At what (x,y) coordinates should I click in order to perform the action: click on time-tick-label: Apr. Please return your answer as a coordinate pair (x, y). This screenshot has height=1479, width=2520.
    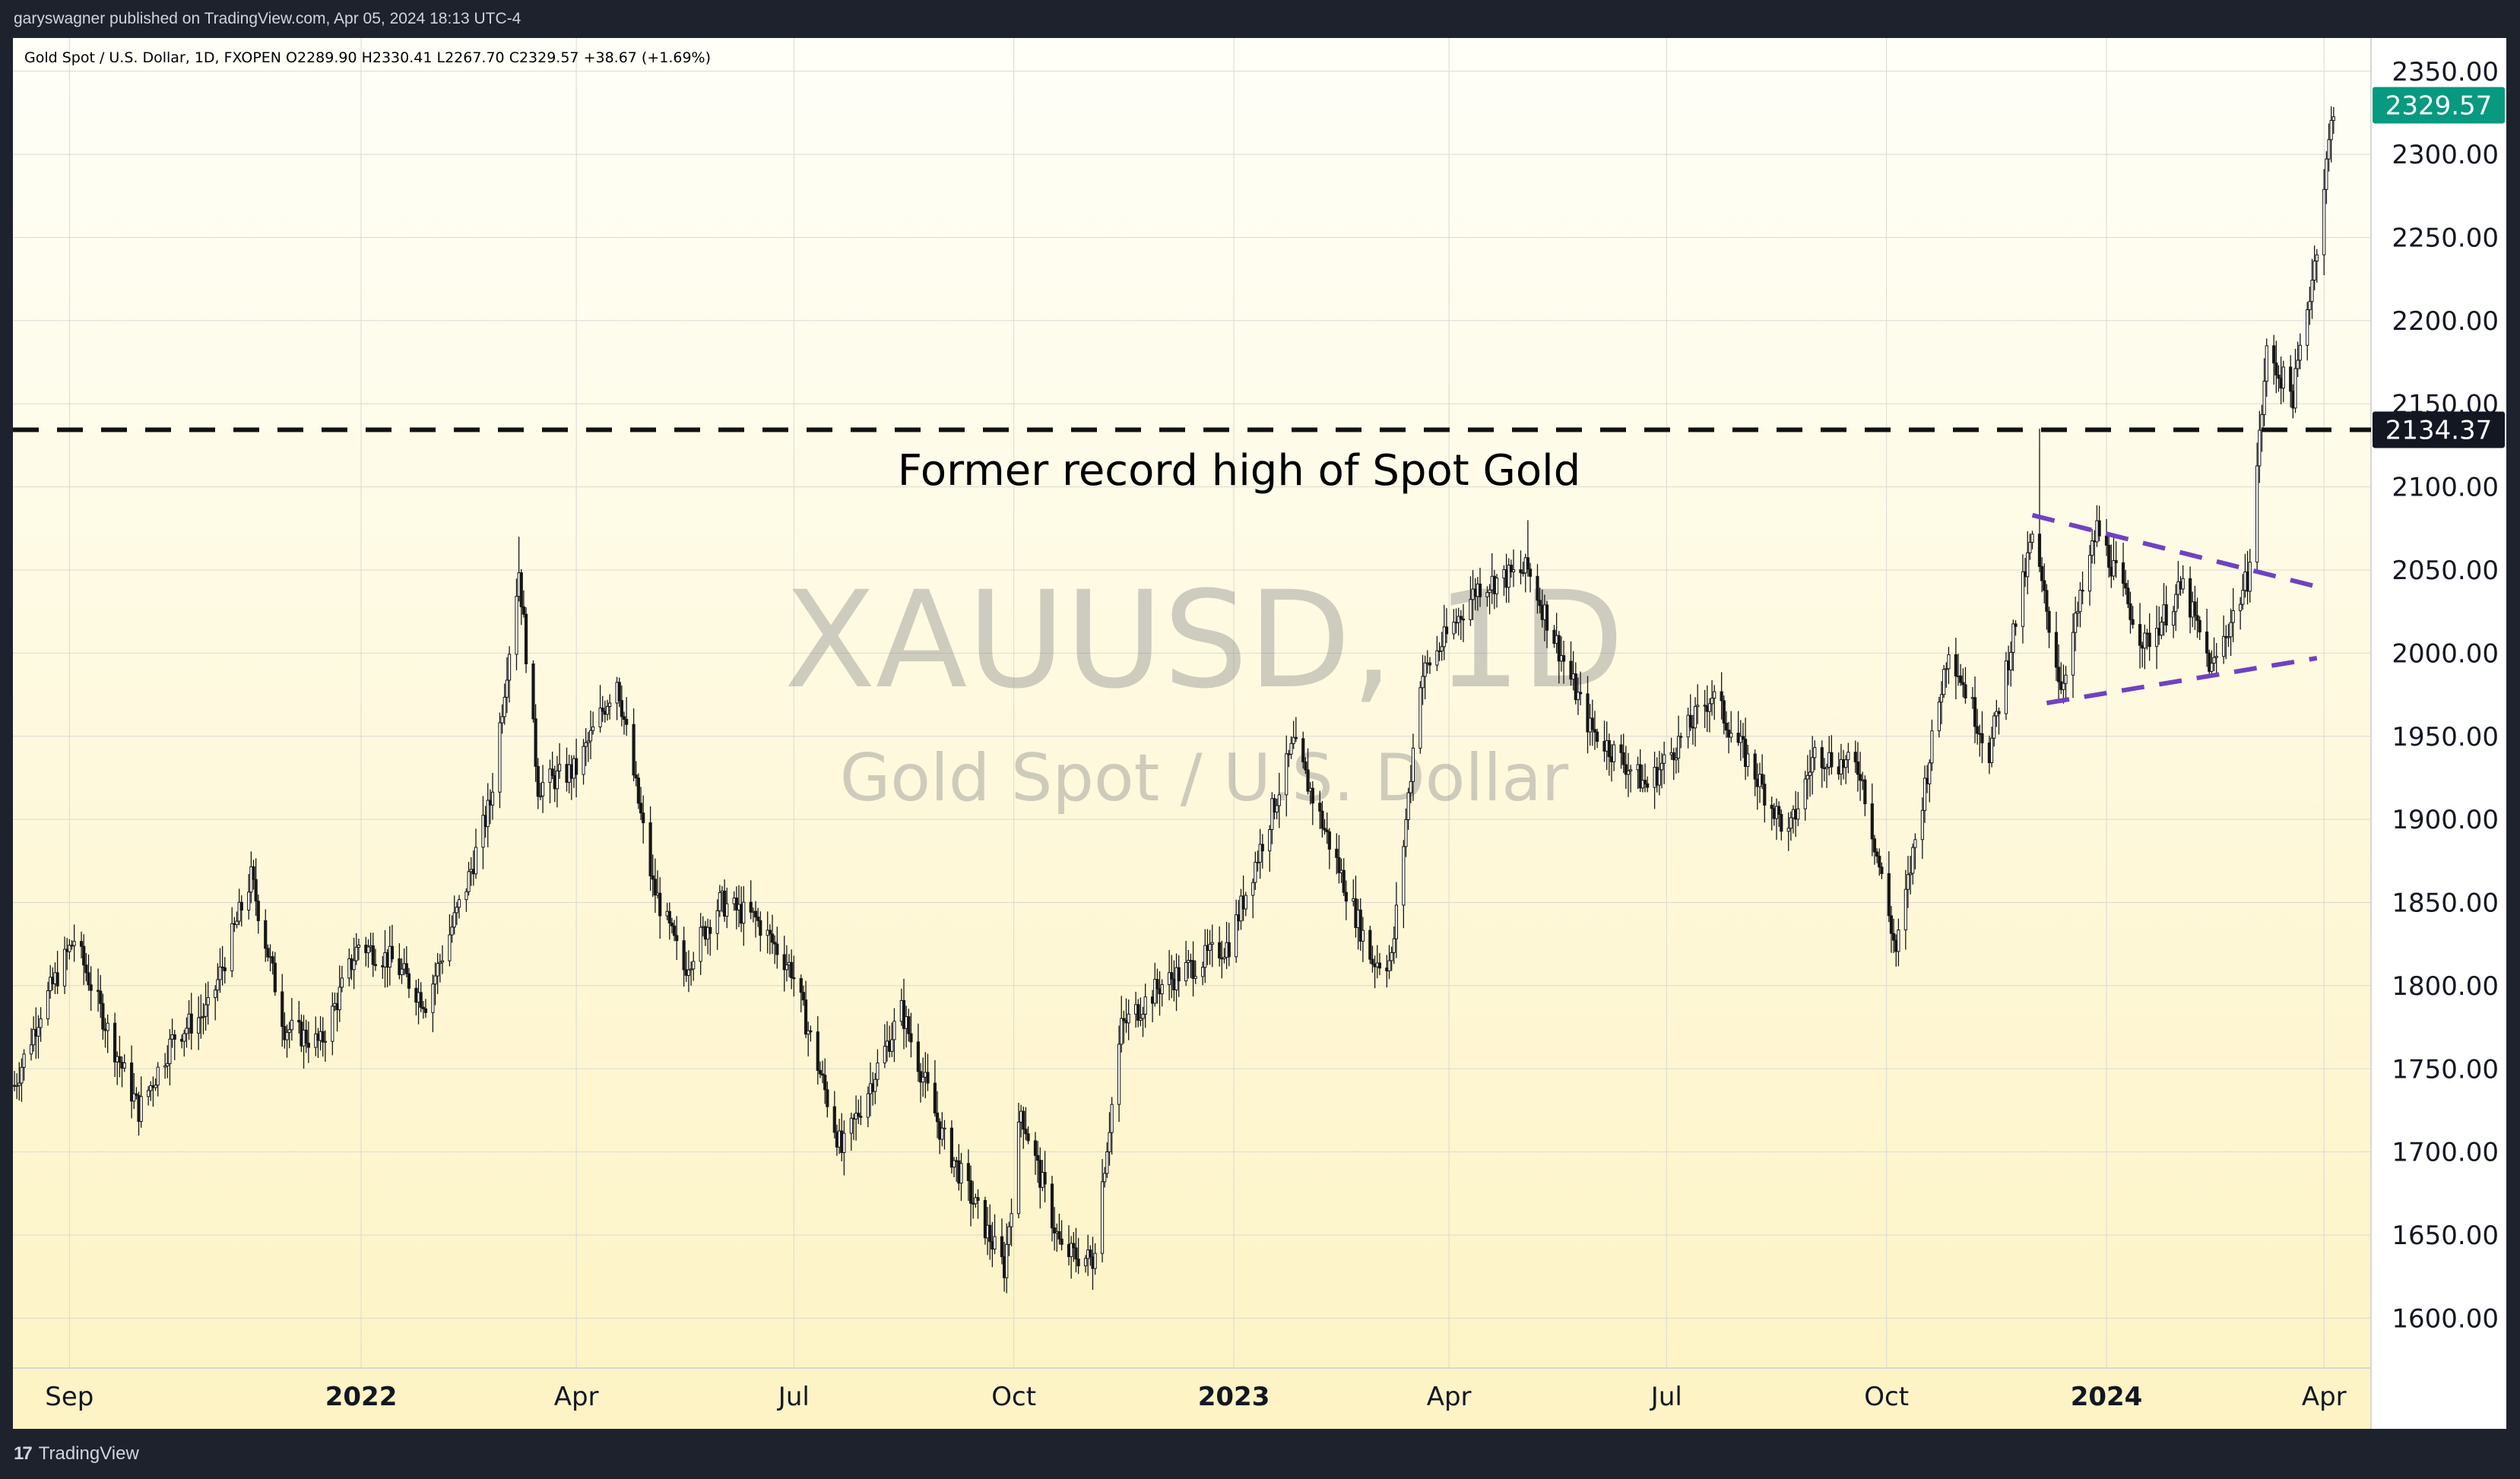
    Looking at the image, I should click on (1449, 1397).